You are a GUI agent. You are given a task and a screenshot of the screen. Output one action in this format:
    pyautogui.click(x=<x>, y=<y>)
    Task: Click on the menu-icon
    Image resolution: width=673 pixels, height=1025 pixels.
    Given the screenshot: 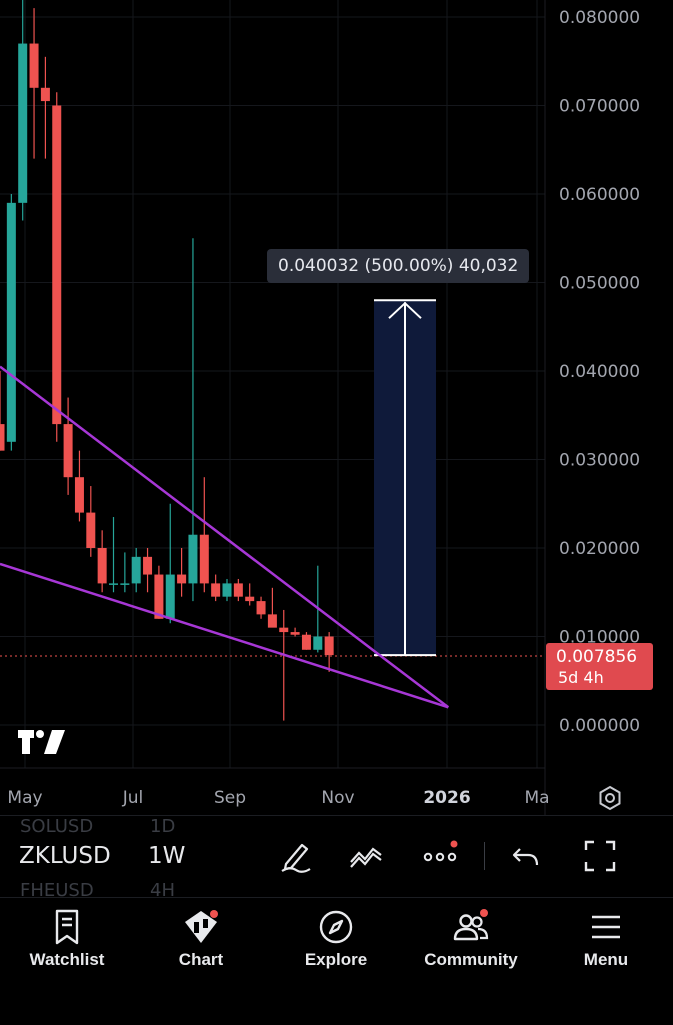 What is the action you would take?
    pyautogui.click(x=606, y=927)
    